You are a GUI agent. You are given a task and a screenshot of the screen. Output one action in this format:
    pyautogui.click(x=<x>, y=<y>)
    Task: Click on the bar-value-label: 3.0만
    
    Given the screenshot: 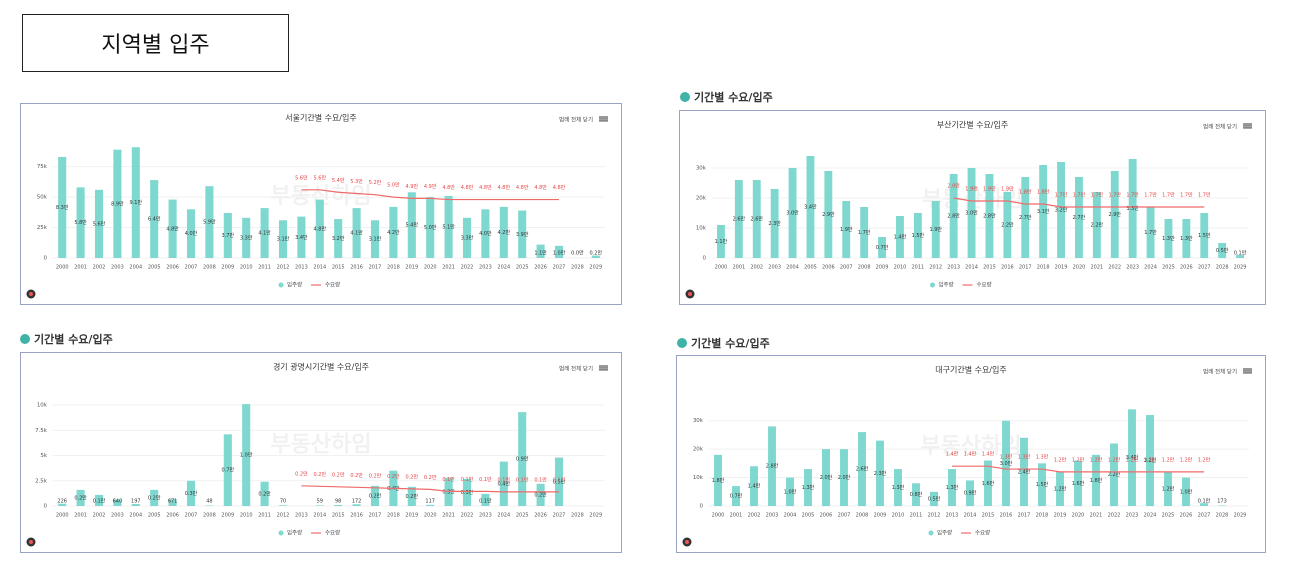 What is the action you would take?
    pyautogui.click(x=1006, y=463)
    